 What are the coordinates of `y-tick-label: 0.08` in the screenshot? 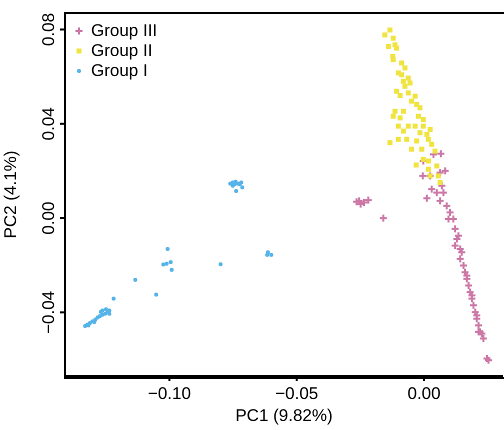 It's located at (48, 29).